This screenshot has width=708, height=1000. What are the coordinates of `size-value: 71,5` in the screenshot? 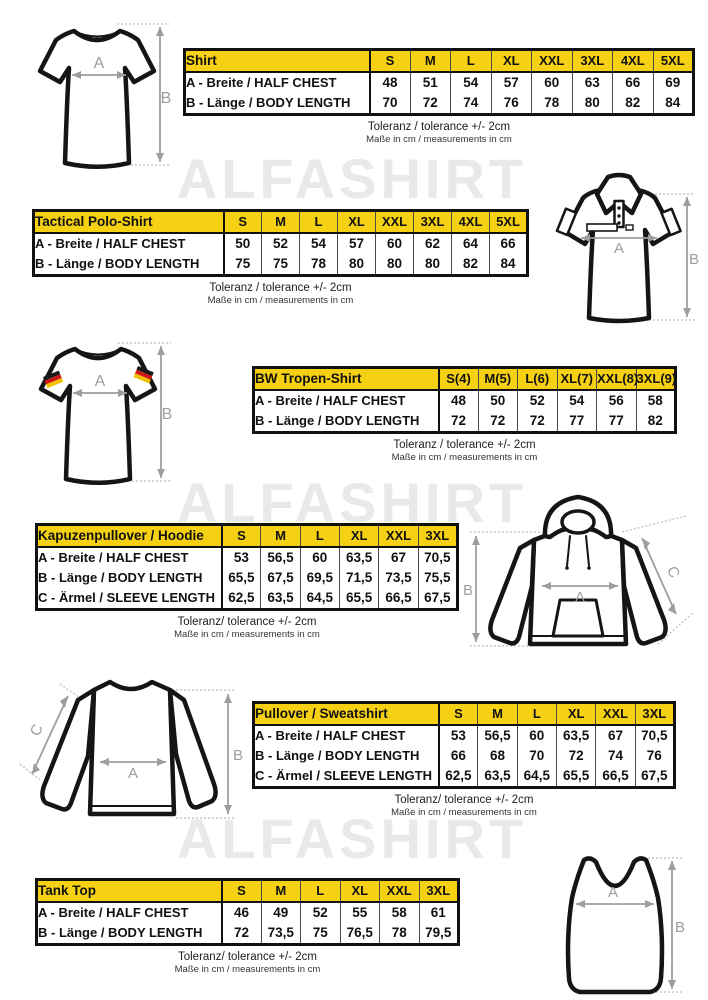 It's located at (358, 578).